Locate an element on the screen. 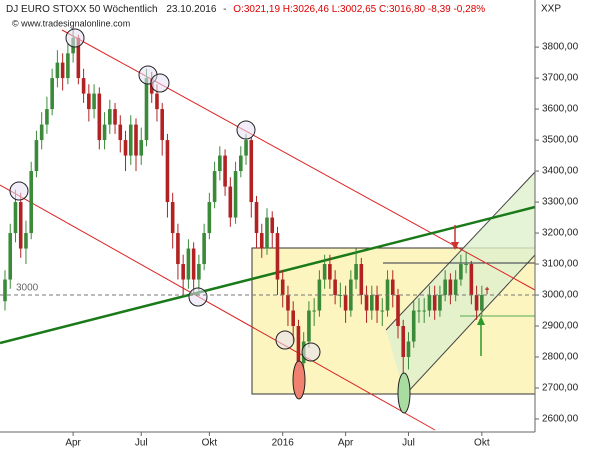 The height and width of the screenshot is (450, 595). x-tick-label: 2016 is located at coordinates (283, 443).